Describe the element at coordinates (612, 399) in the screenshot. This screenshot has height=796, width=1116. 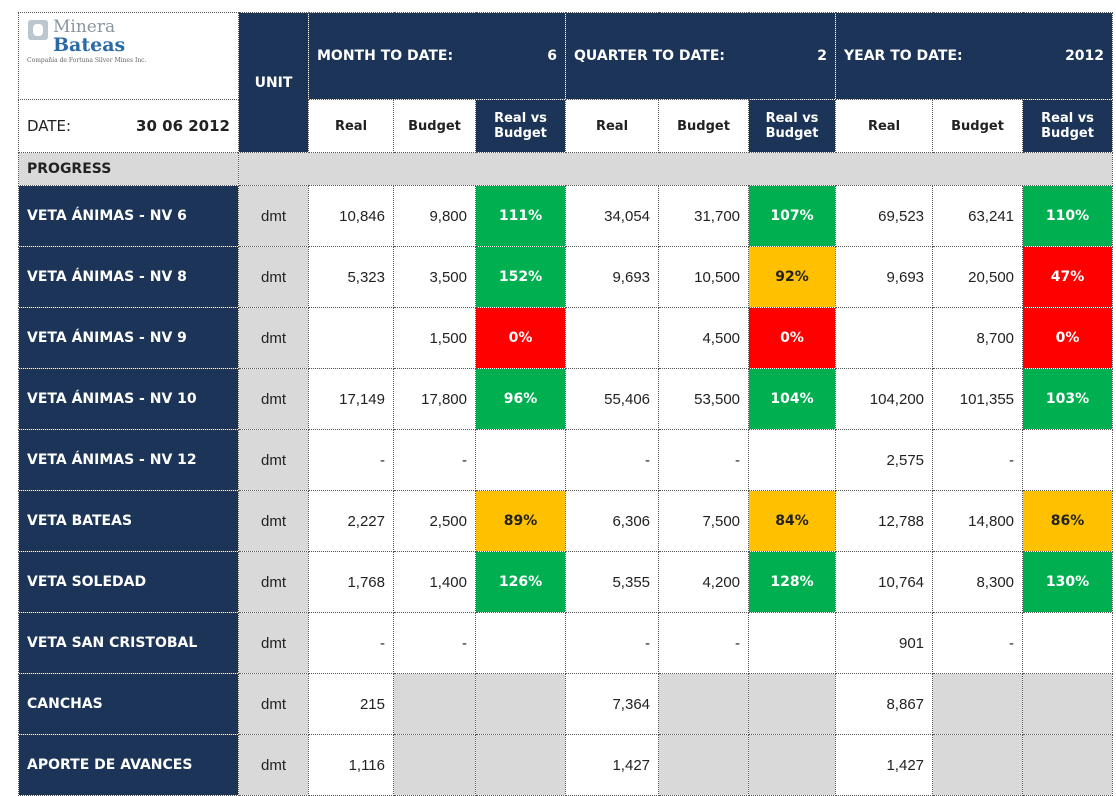
I see `value-cell: 55,406` at that location.